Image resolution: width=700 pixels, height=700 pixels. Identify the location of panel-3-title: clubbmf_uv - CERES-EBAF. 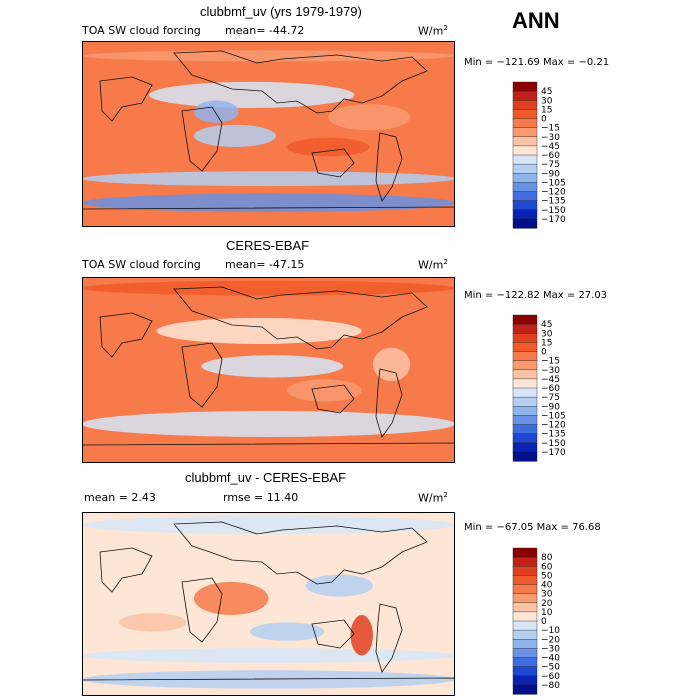
(266, 477).